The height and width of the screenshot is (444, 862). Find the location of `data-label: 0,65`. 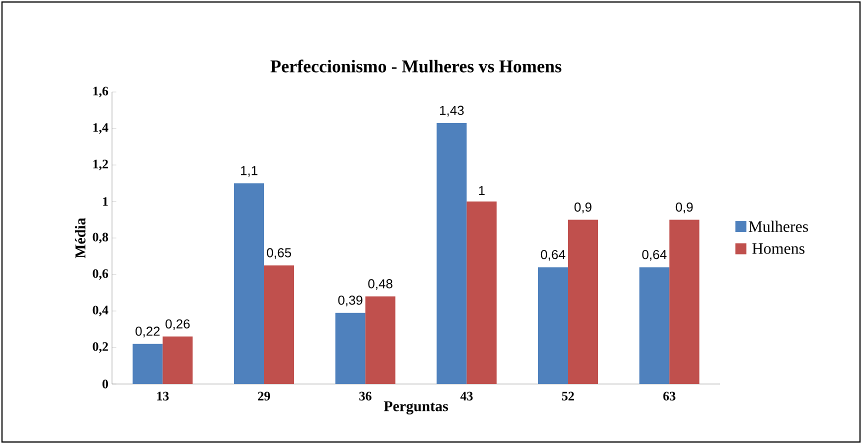

data-label: 0,65 is located at coordinates (279, 253).